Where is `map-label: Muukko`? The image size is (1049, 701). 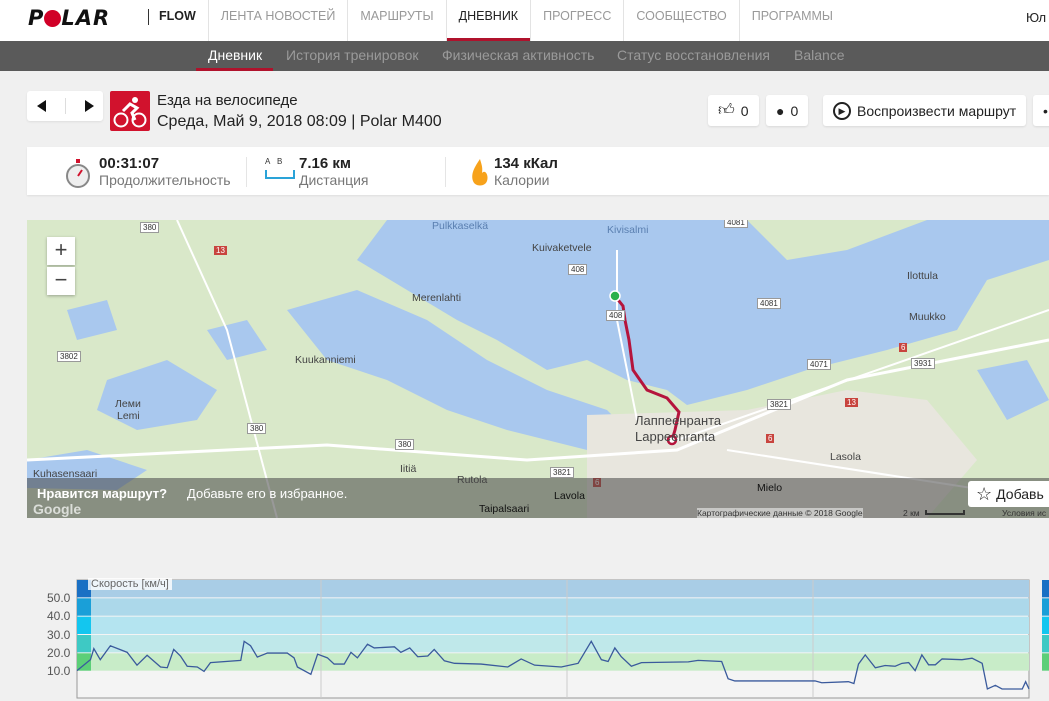
map-label: Muukko is located at coordinates (927, 317).